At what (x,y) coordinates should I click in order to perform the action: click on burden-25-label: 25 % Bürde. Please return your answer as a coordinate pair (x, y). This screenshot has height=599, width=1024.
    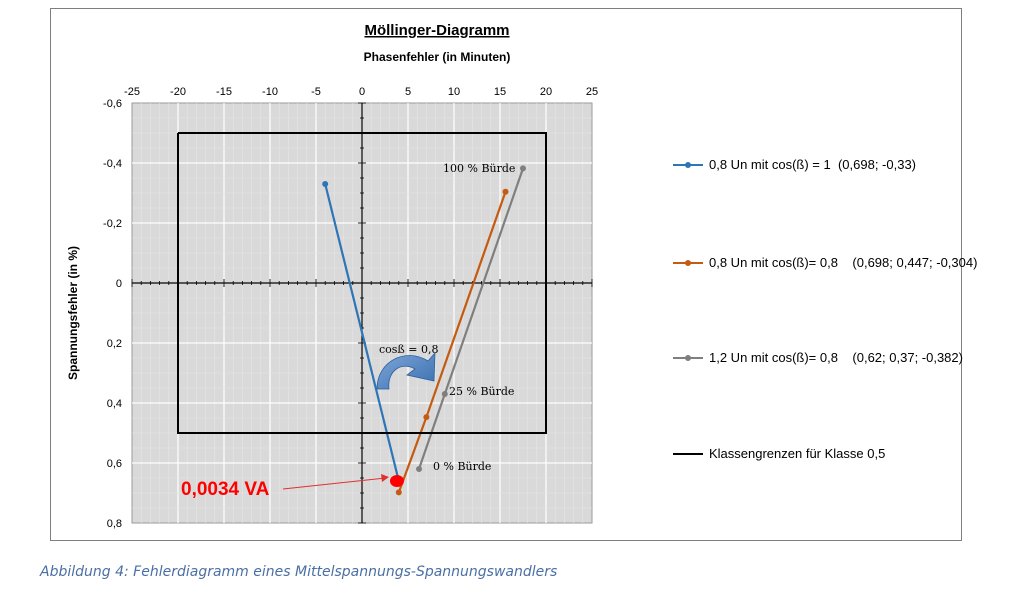
    Looking at the image, I should click on (481, 391).